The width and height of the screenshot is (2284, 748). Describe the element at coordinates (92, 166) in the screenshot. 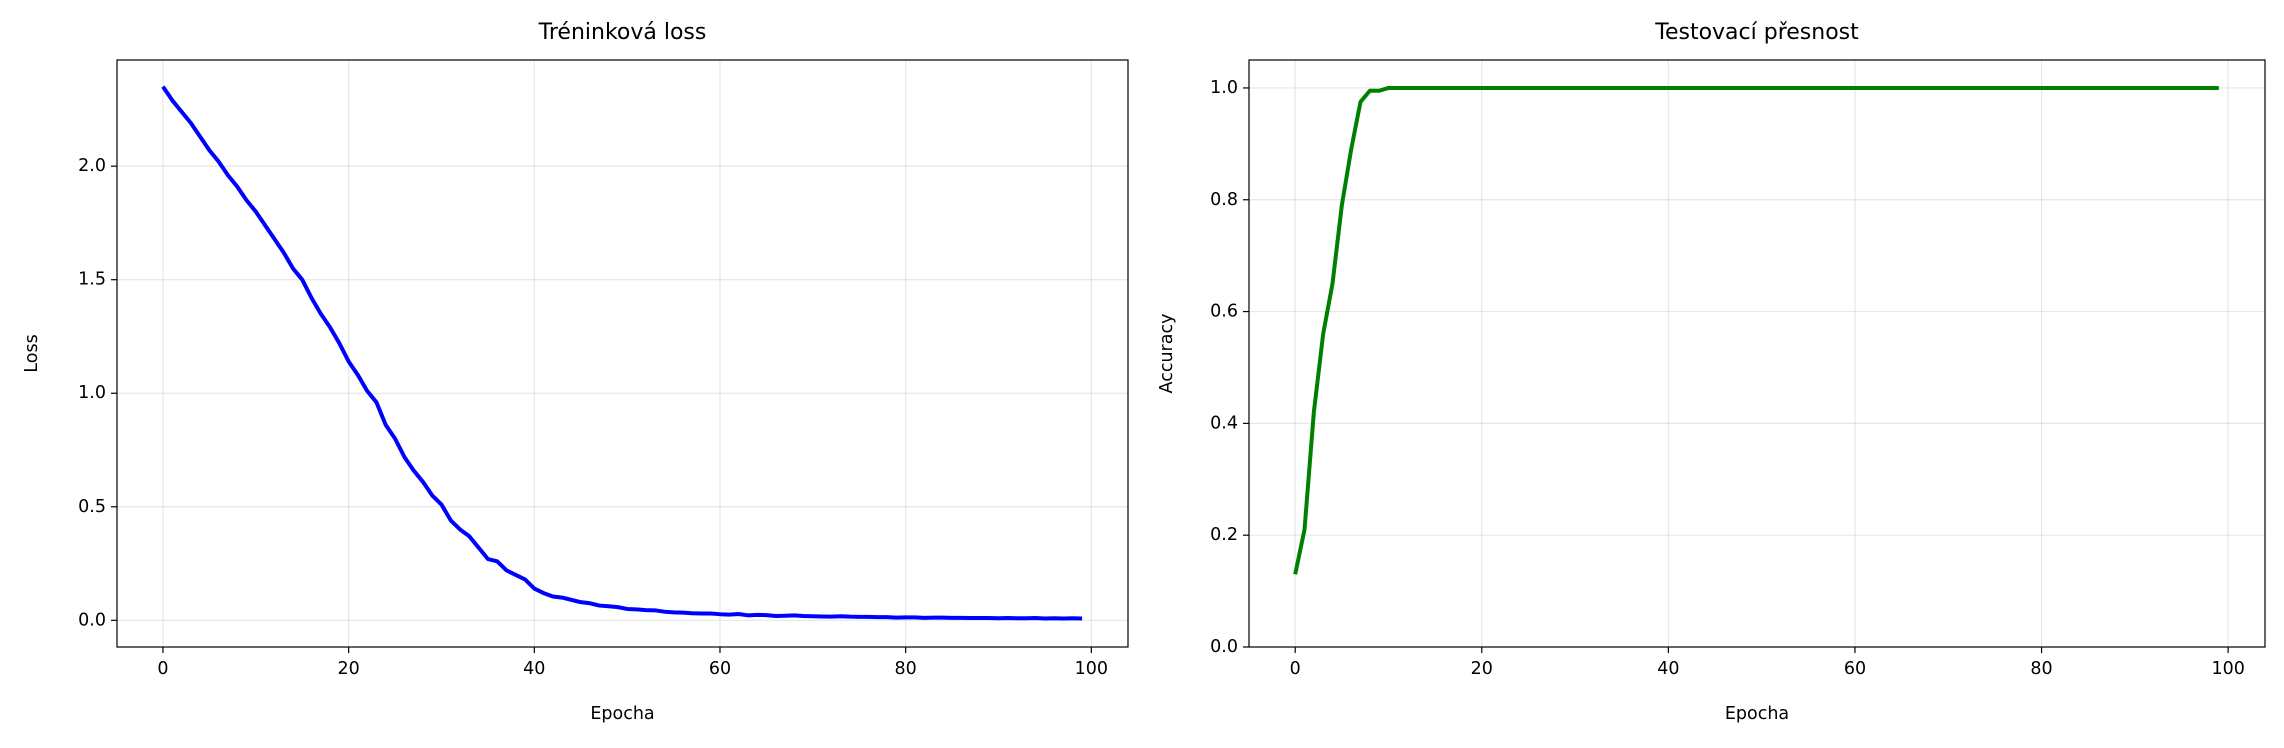

I see `y-tick-label: 2.0` at that location.